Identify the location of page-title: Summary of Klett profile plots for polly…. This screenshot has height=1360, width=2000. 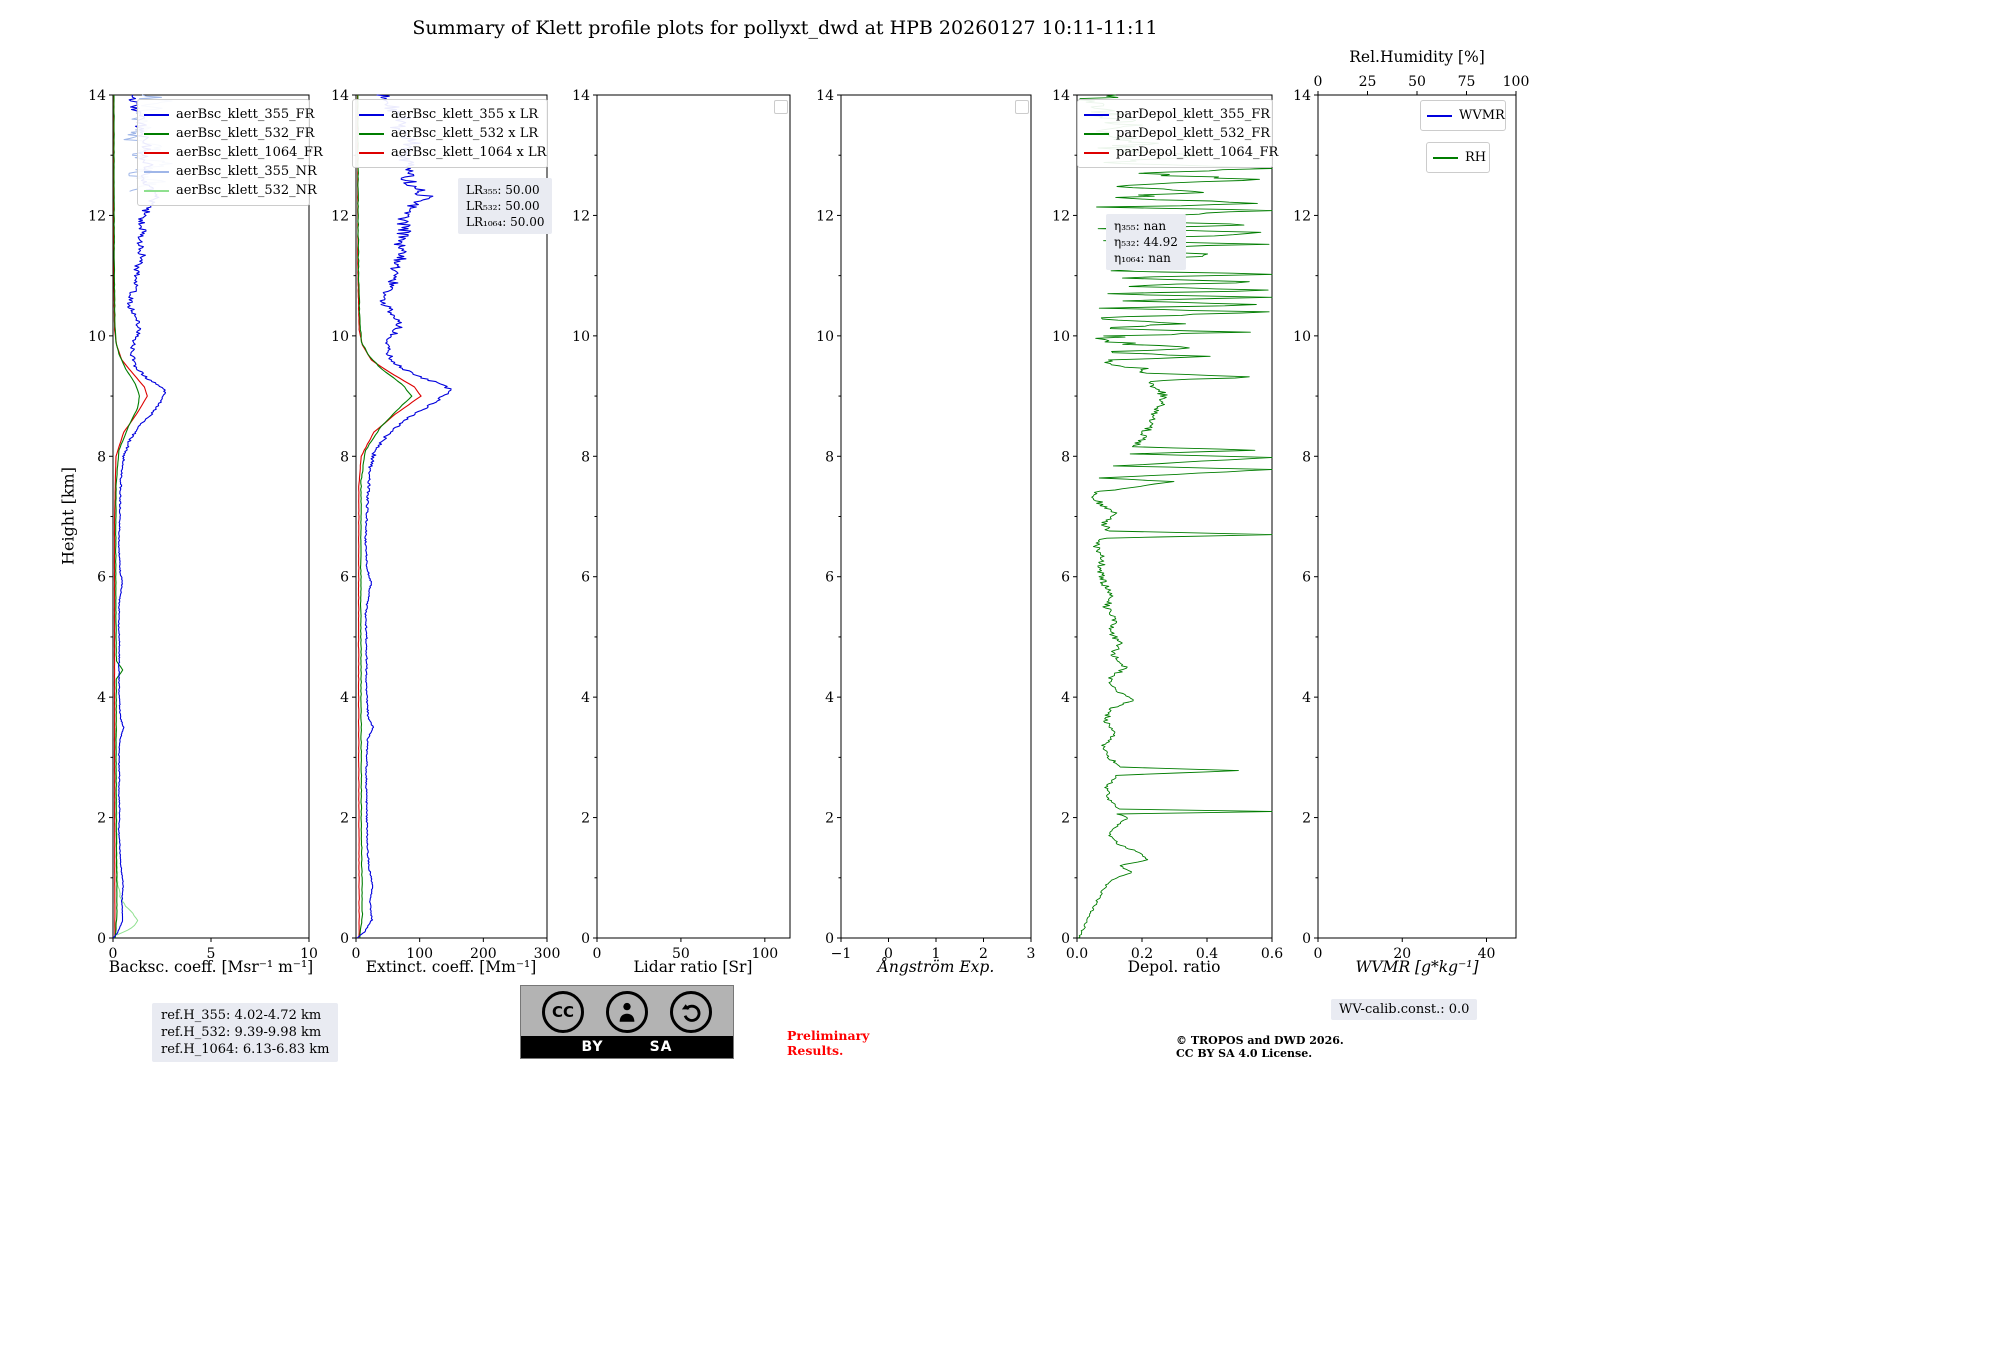
(785, 28).